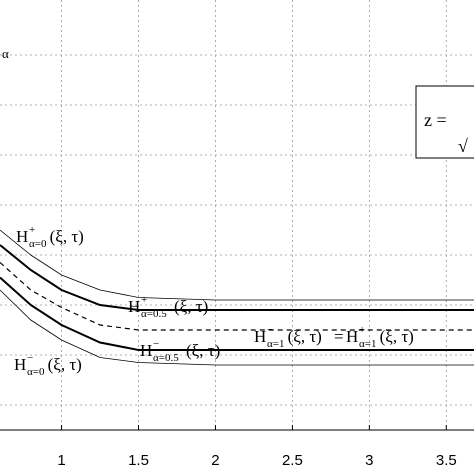  I want to click on x-tick-label: 2, so click(215, 460).